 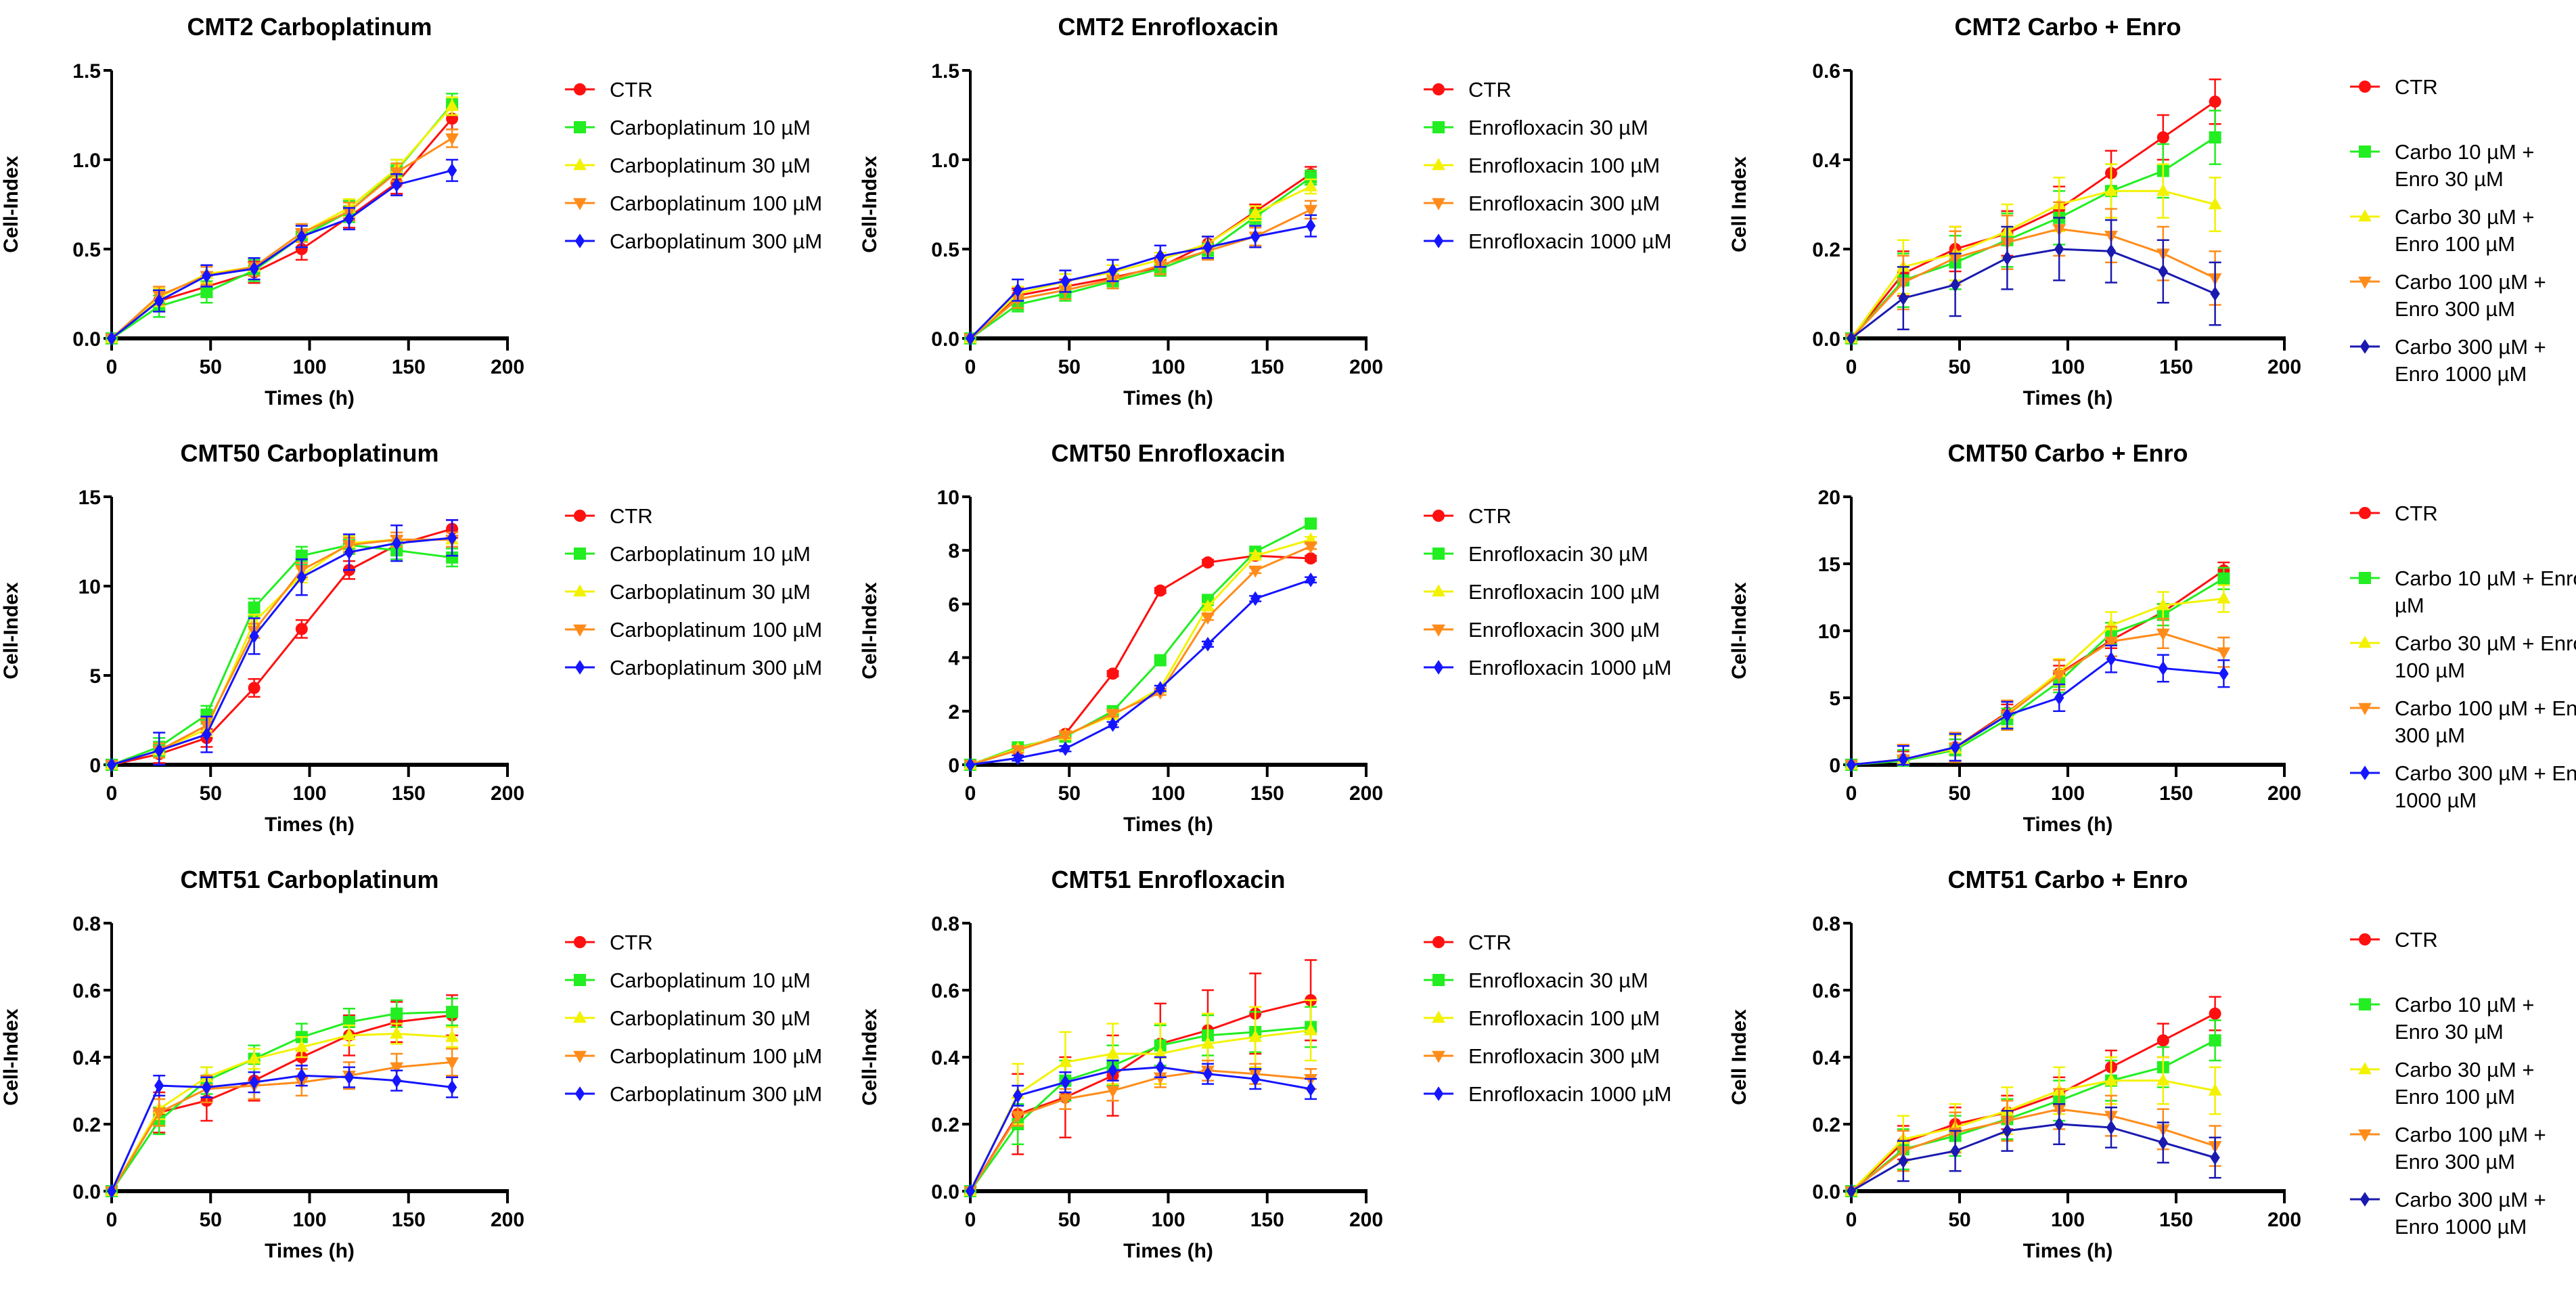 What do you see at coordinates (1168, 27) in the screenshot?
I see `chart-title: CMT2 Enrofloxacin` at bounding box center [1168, 27].